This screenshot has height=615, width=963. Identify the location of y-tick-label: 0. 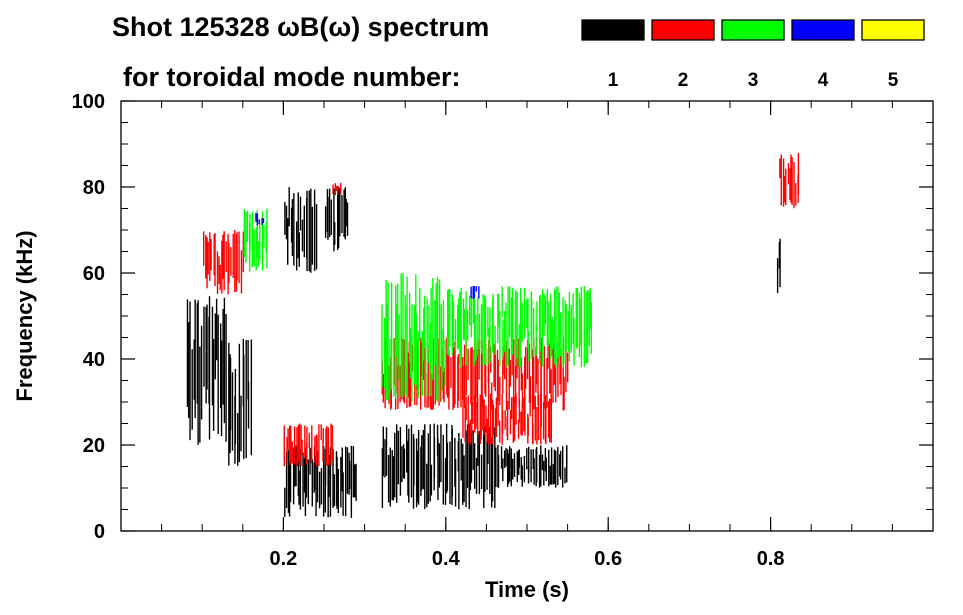
(99, 532).